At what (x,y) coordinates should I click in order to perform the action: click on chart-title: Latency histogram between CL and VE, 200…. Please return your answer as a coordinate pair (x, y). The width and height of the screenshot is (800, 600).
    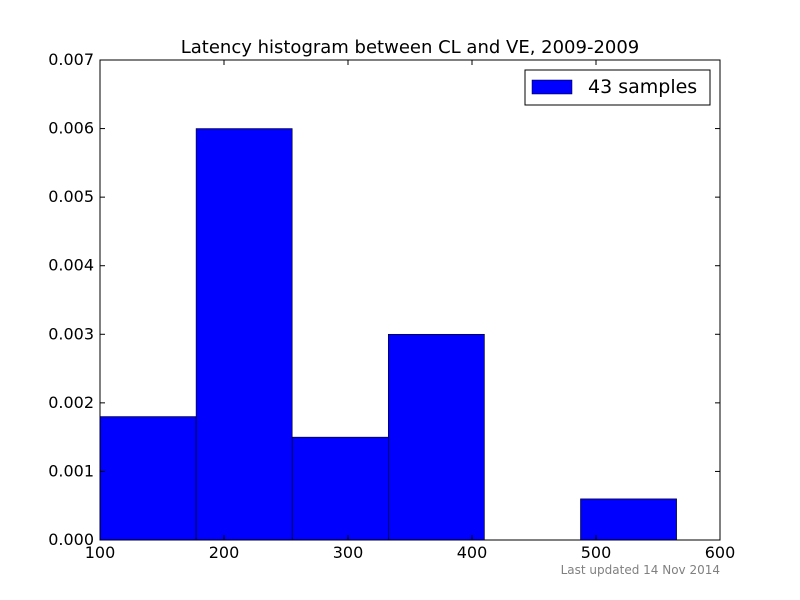
    Looking at the image, I should click on (410, 47).